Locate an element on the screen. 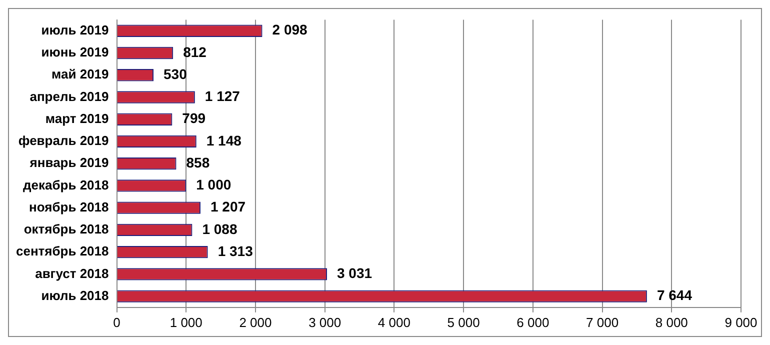 Image resolution: width=770 pixels, height=345 pixels. data-label: 1 088 is located at coordinates (220, 228).